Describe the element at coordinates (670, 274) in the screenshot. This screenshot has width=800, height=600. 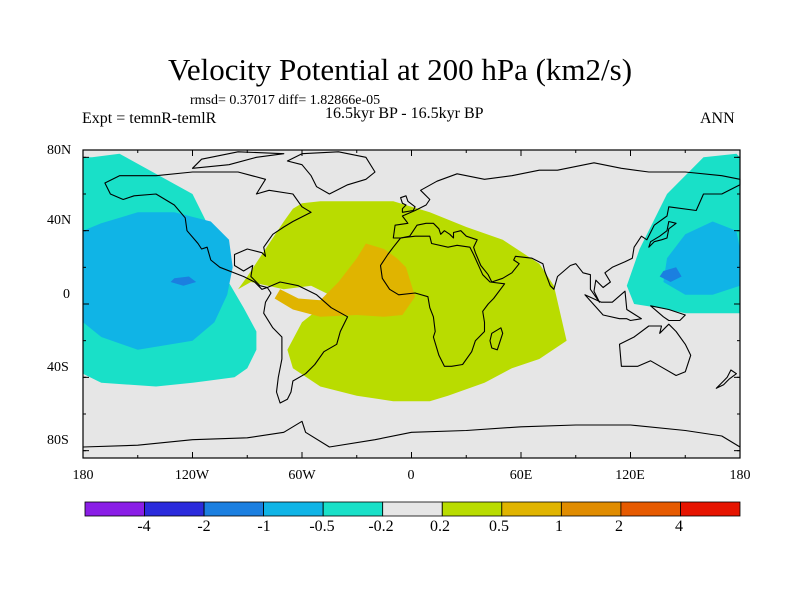
I see `darkblue-west-pacific` at that location.